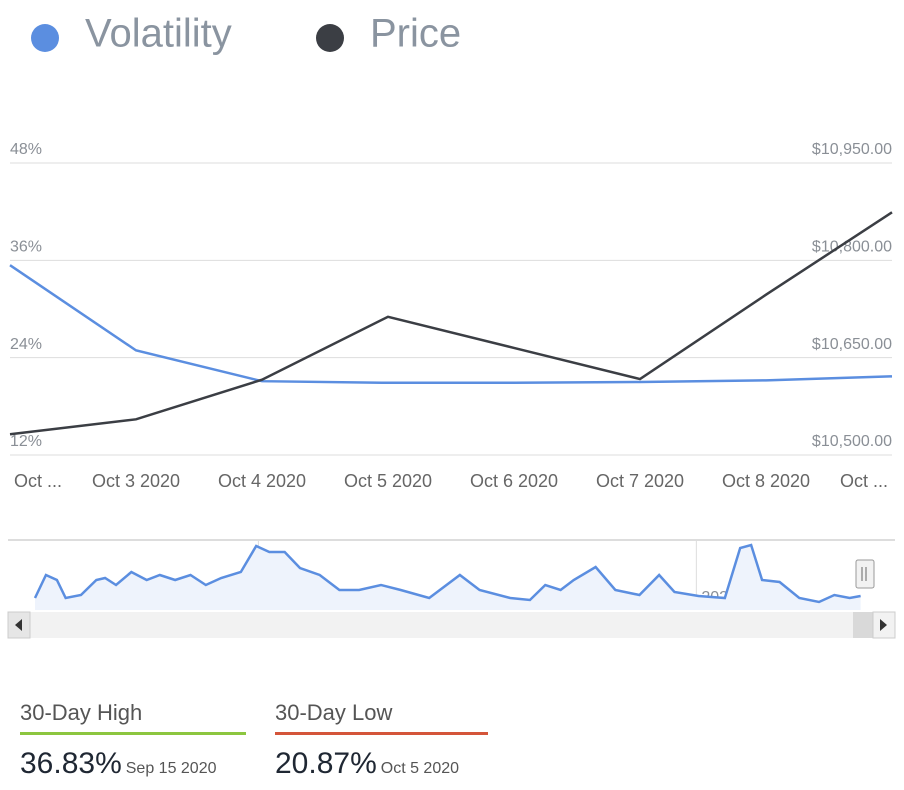  Describe the element at coordinates (171, 768) in the screenshot. I see `stat-date: Sep 15 2020` at that location.